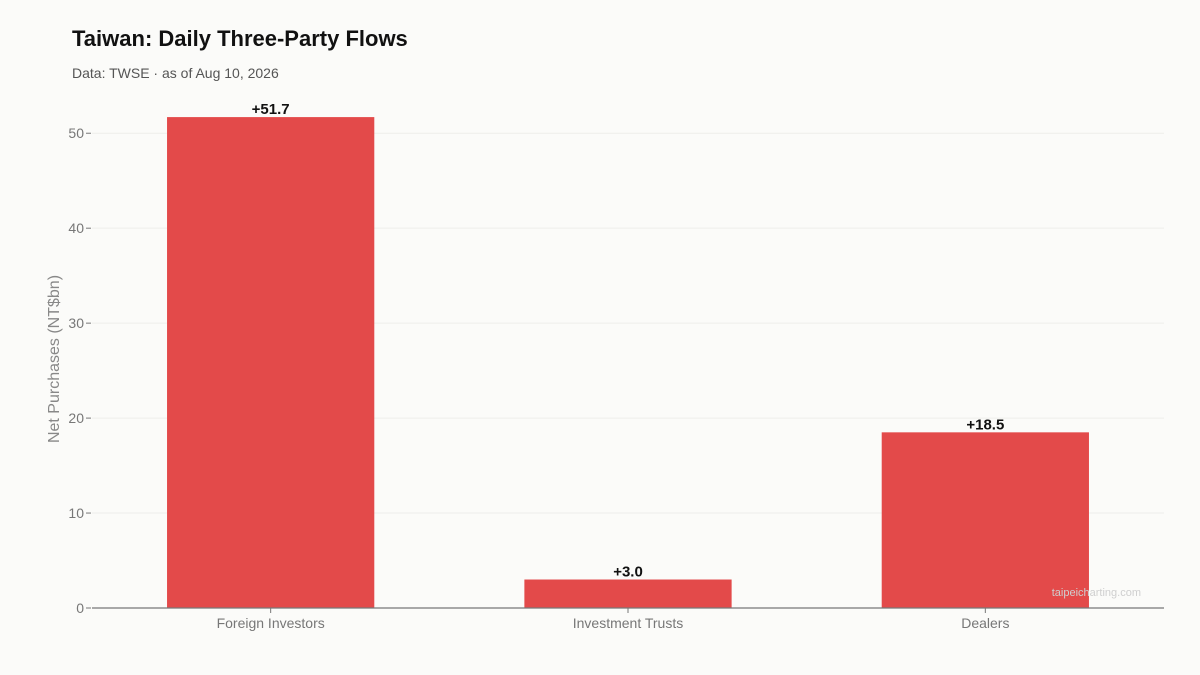 This screenshot has height=675, width=1200. Describe the element at coordinates (628, 572) in the screenshot. I see `bar-value-label: +3.0` at that location.